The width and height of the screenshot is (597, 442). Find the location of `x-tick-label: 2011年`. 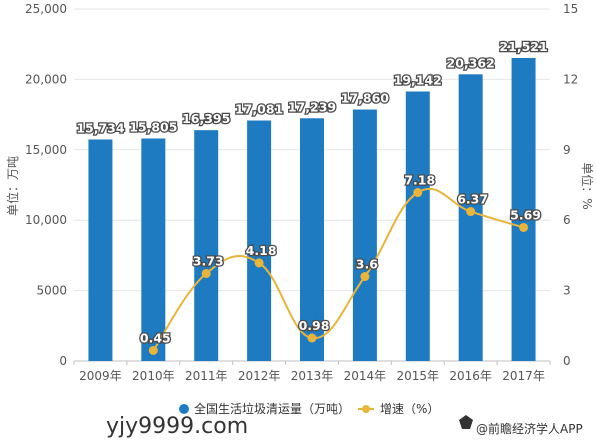

x-tick-label: 2011年 is located at coordinates (206, 376).